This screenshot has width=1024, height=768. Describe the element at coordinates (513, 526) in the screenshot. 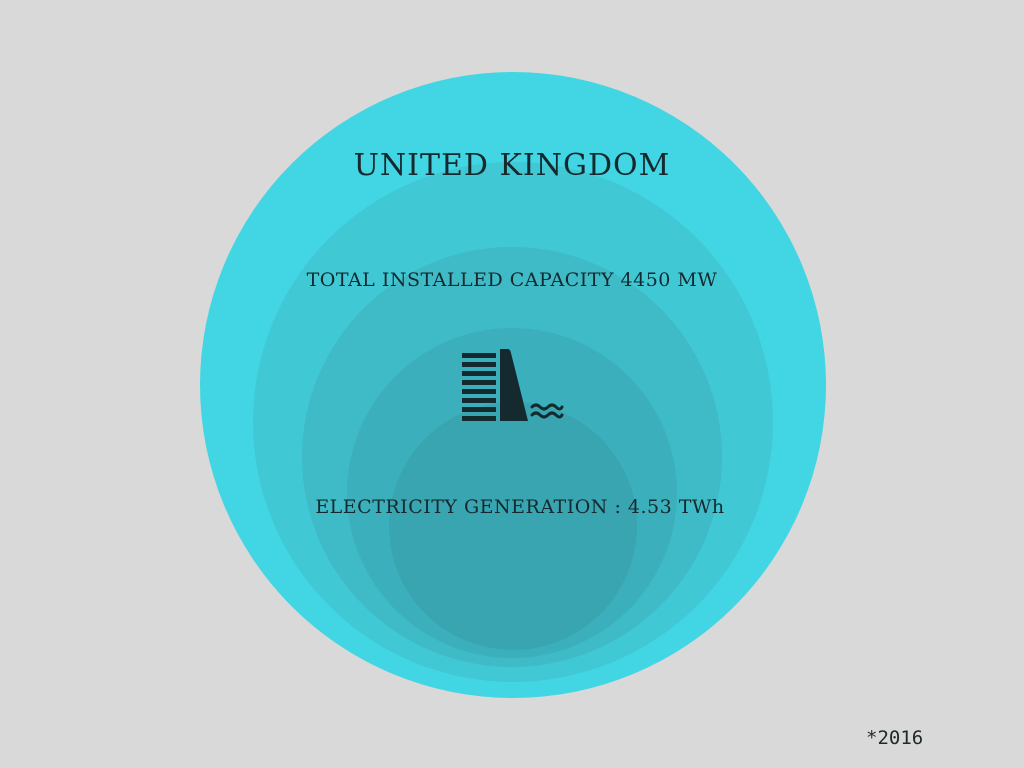

I see `inner-circle` at that location.